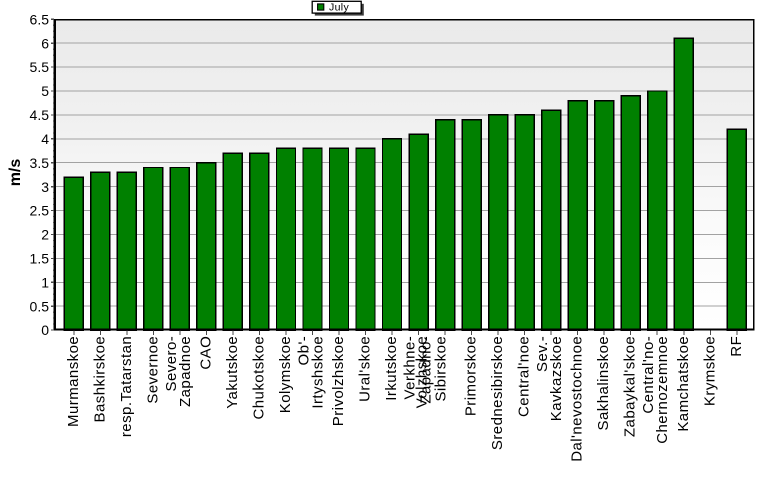 The image size is (777, 484). What do you see at coordinates (152, 370) in the screenshot?
I see `svg-text: Severnoe` at bounding box center [152, 370].